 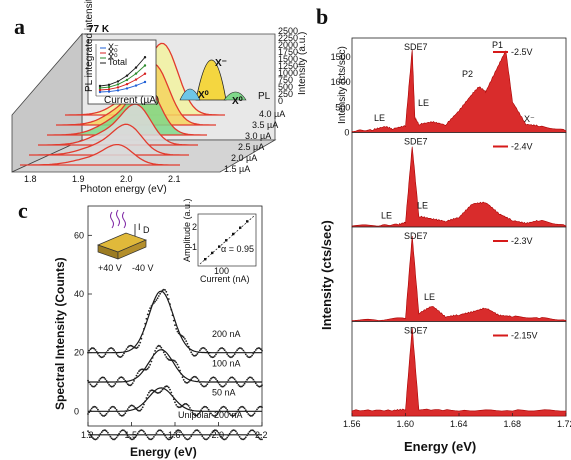 I want to click on panel-a-x0-peak-fill, so click(x=190, y=94).